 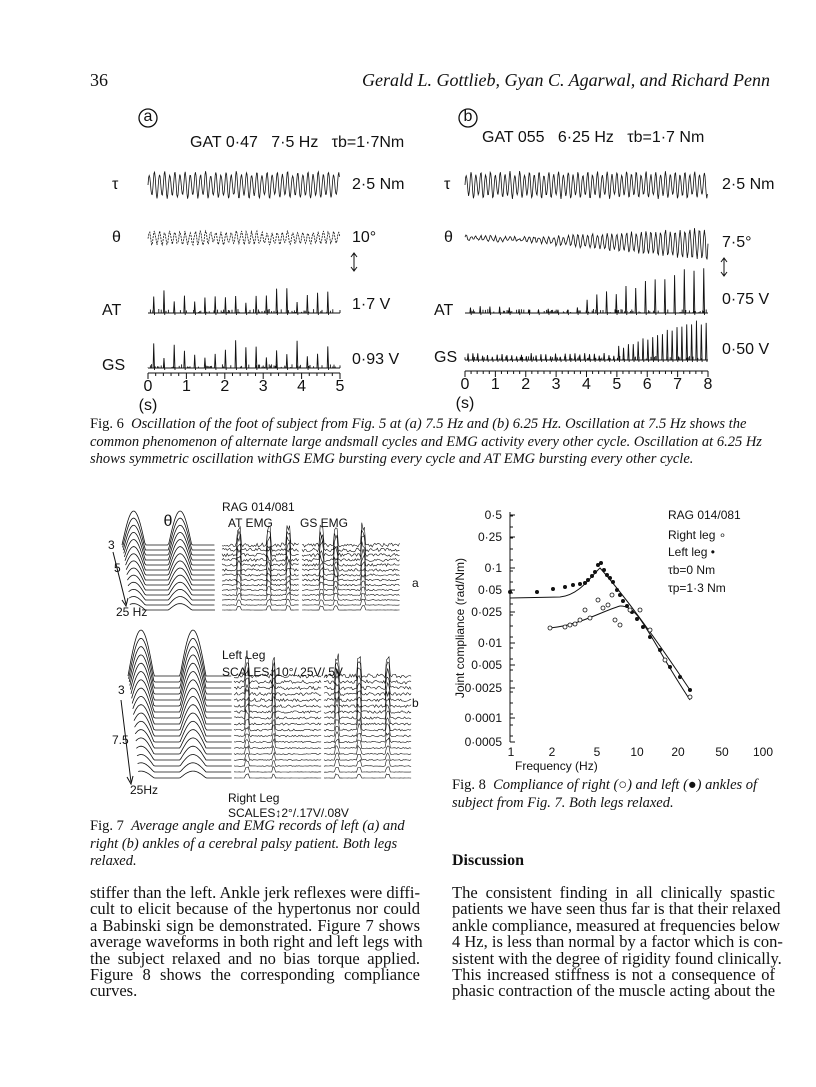 I want to click on time-tick-label: 1, so click(x=495, y=384).